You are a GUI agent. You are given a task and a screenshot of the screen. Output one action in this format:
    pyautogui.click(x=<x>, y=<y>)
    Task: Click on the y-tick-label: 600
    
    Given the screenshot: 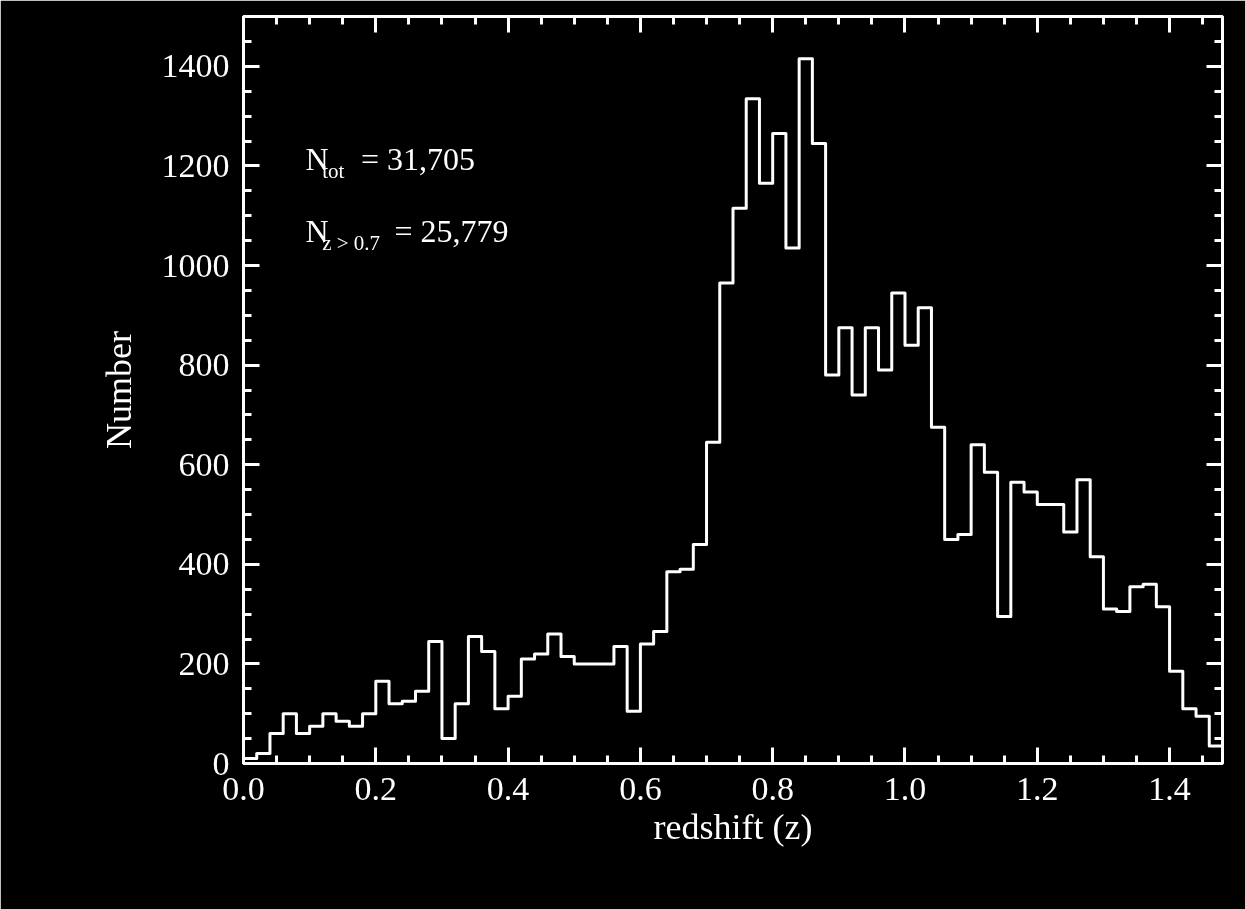 What is the action you would take?
    pyautogui.click(x=204, y=464)
    